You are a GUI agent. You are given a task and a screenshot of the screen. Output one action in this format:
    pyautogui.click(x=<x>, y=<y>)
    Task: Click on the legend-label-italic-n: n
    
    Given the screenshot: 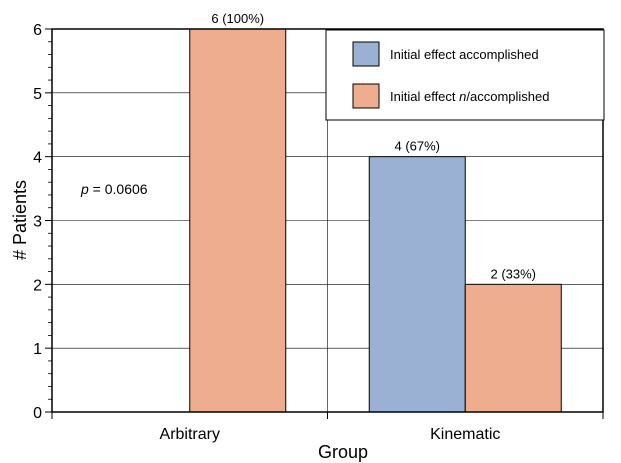 What is the action you would take?
    pyautogui.click(x=462, y=96)
    